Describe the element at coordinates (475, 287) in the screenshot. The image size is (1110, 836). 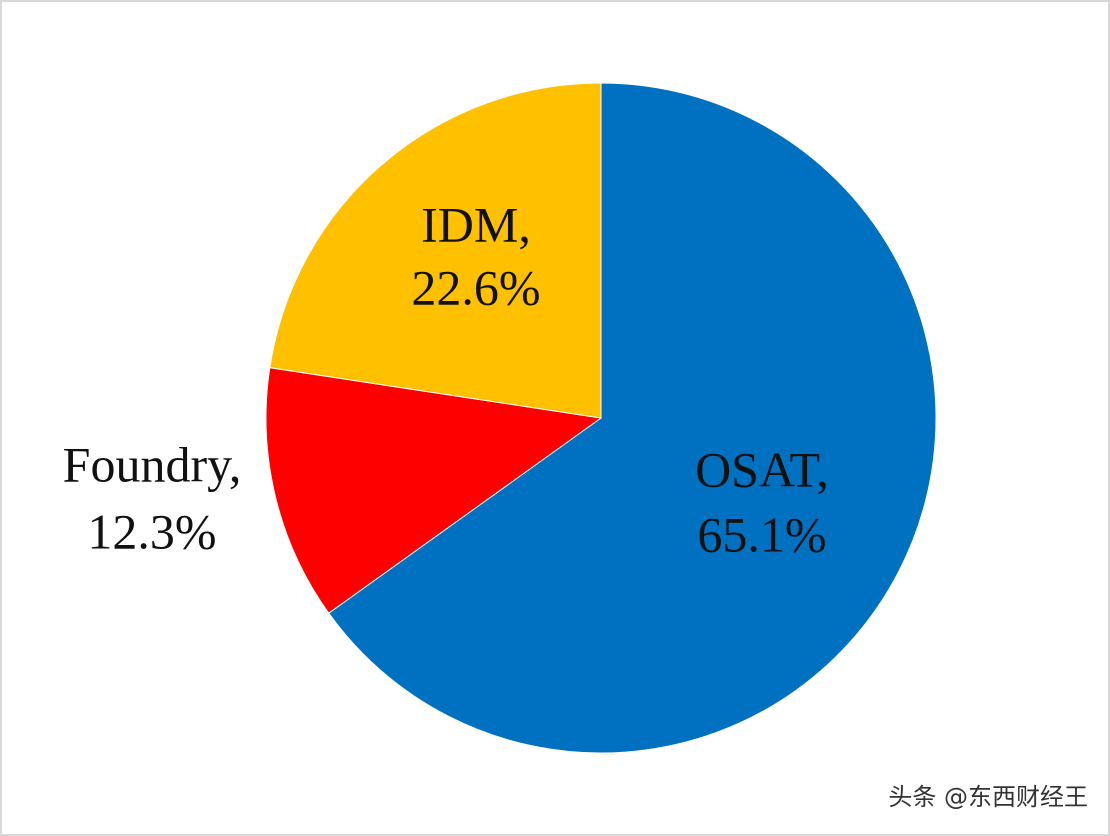
I see `slice-value-label: 22.6%` at that location.